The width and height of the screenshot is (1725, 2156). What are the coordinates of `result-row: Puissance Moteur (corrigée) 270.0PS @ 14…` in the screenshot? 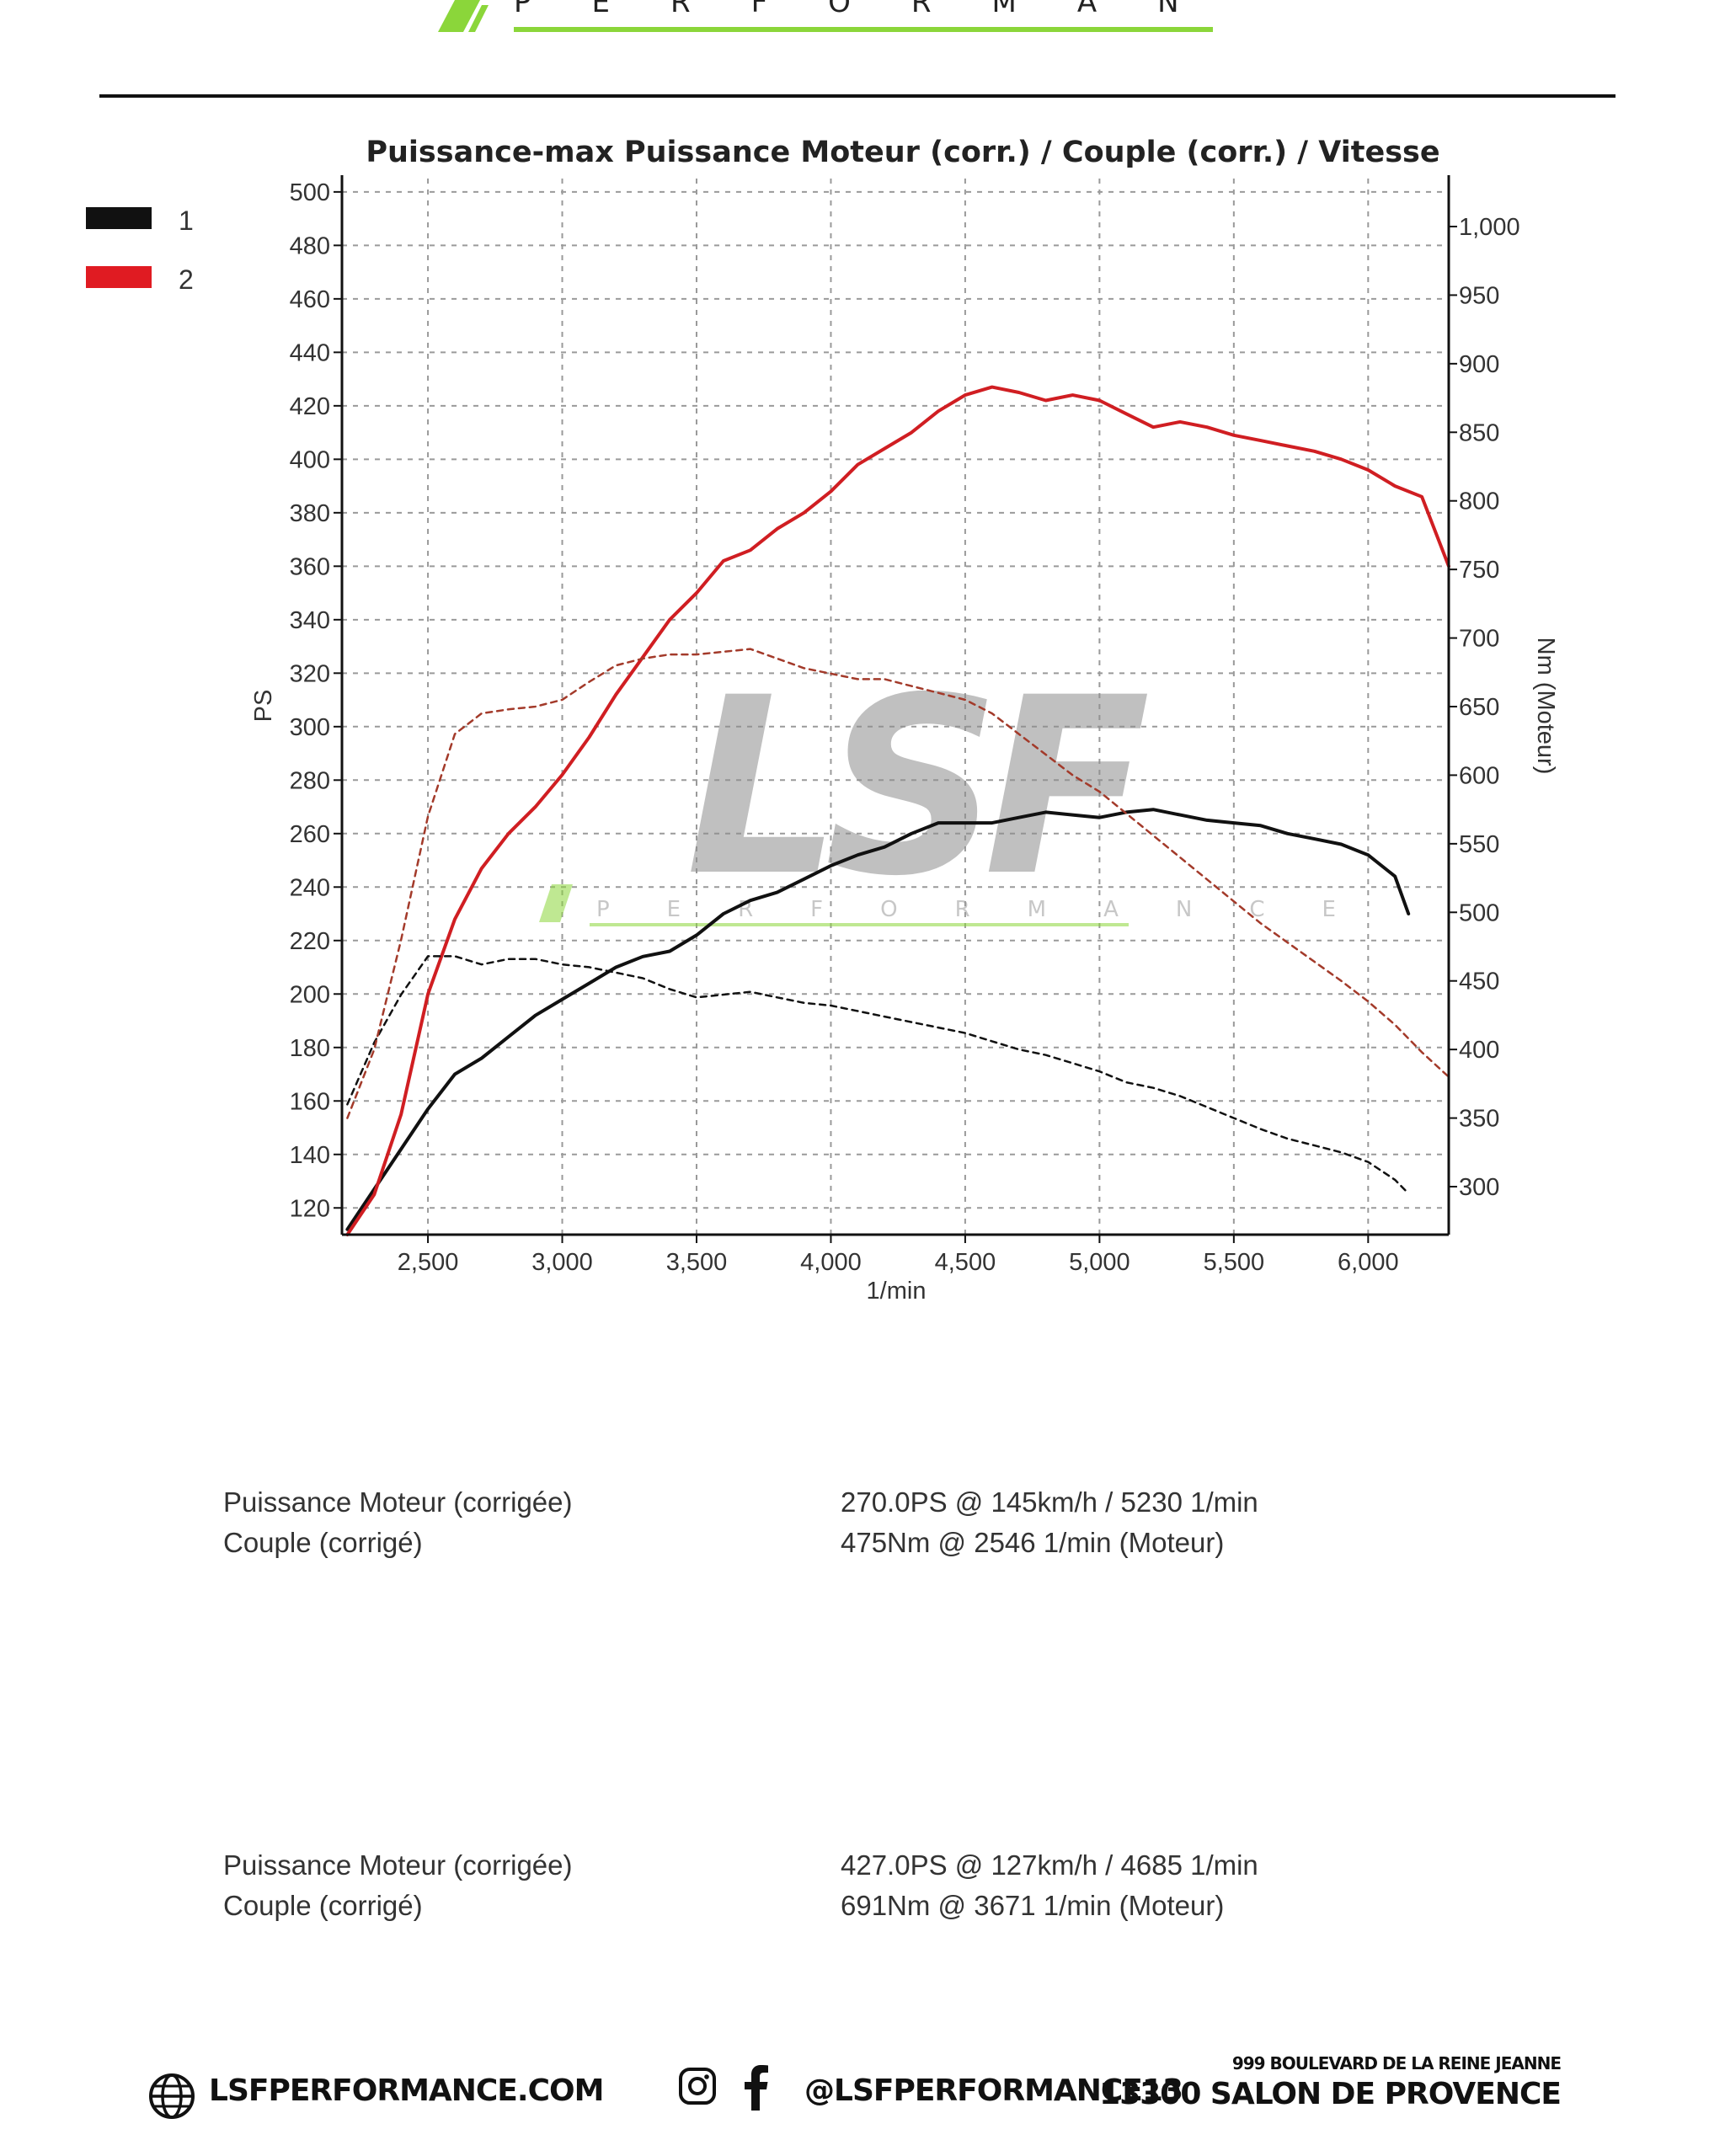 It's located at (770, 1502).